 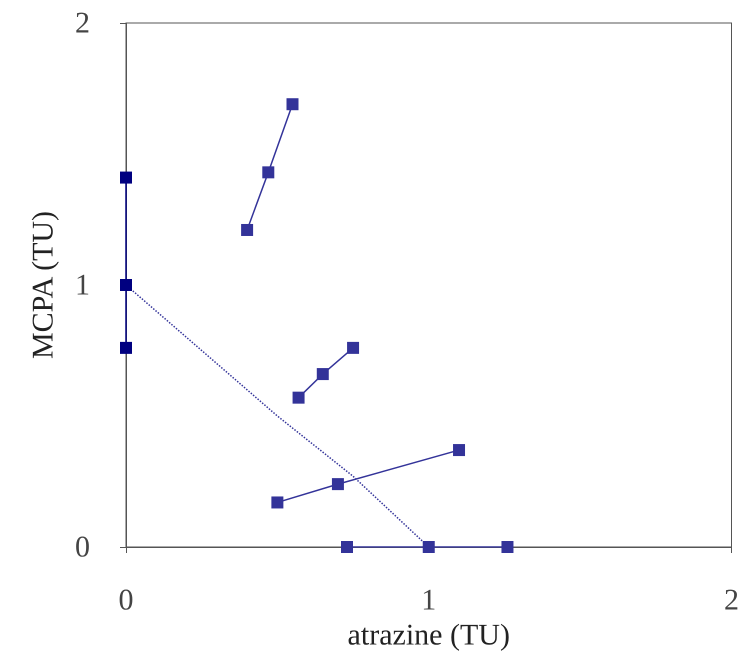 I want to click on y-tick-label: 1, so click(x=82, y=285).